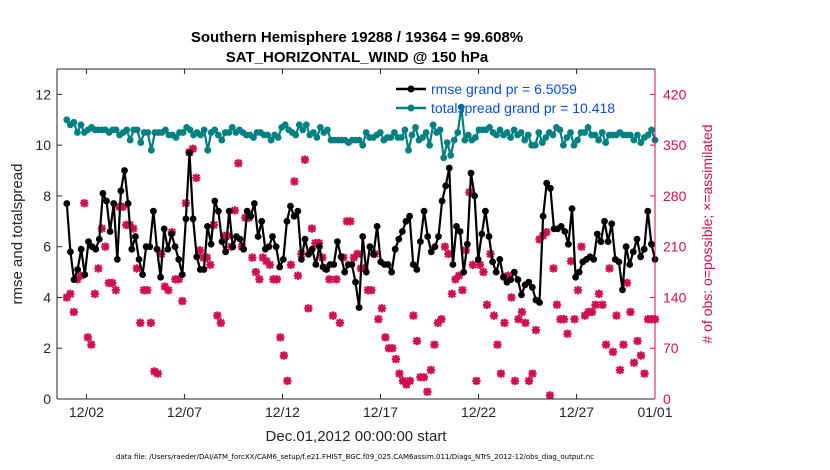  What do you see at coordinates (43, 145) in the screenshot?
I see `y-tick-label: 10` at bounding box center [43, 145].